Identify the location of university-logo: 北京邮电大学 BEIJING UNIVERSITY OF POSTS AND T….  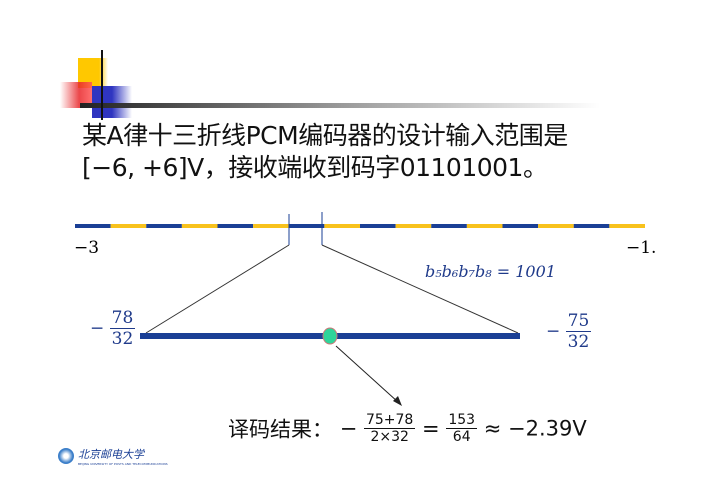
(113, 456).